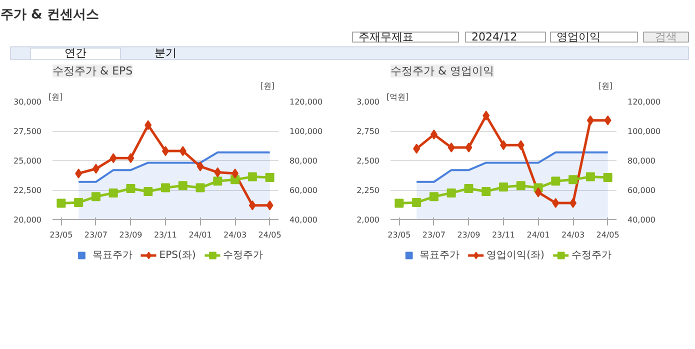 This screenshot has height=349, width=695. Describe the element at coordinates (368, 131) in the screenshot. I see `y-tick-label: 2,750` at that location.